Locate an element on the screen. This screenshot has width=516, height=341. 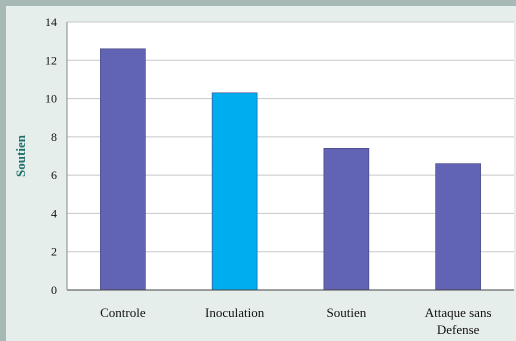
bar-attaque-sans-defense is located at coordinates (458, 227).